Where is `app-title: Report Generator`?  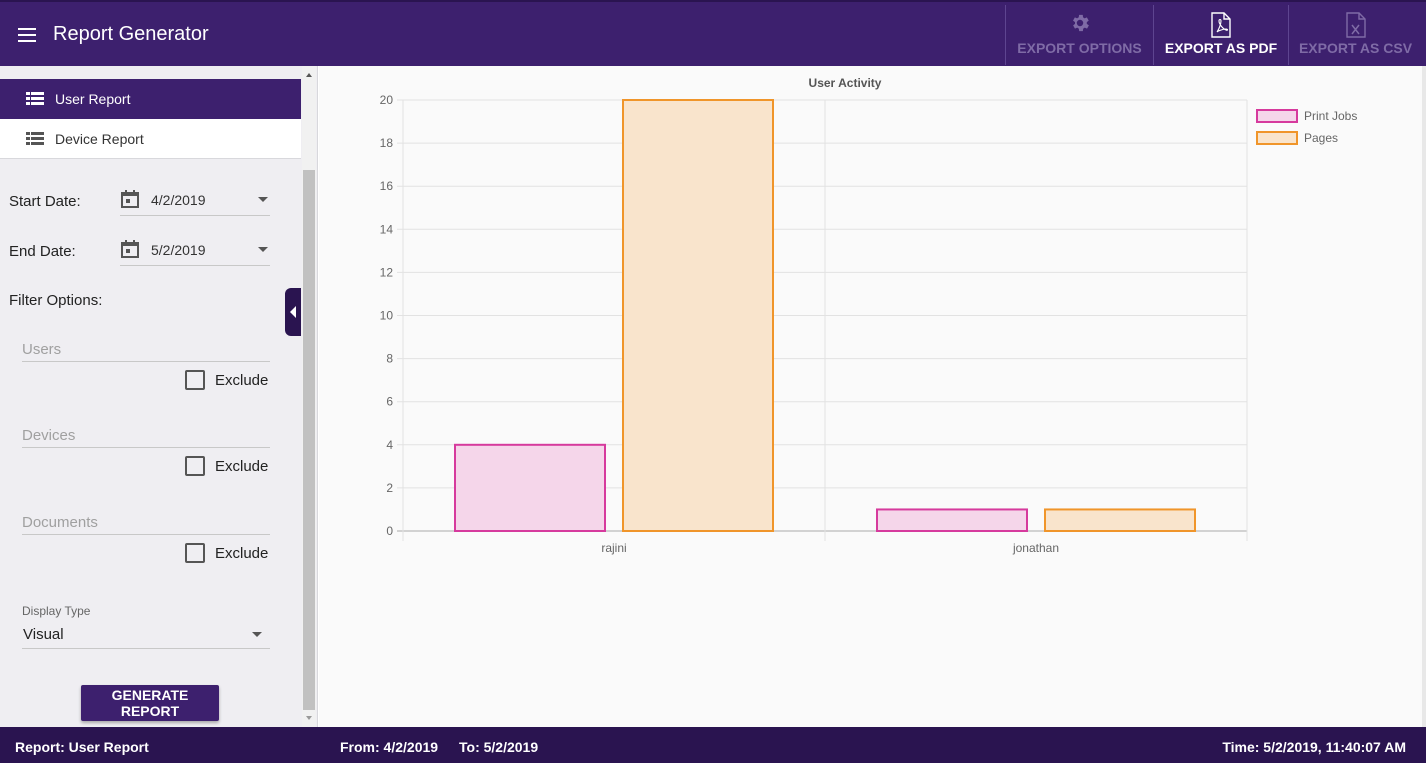 app-title: Report Generator is located at coordinates (131, 34).